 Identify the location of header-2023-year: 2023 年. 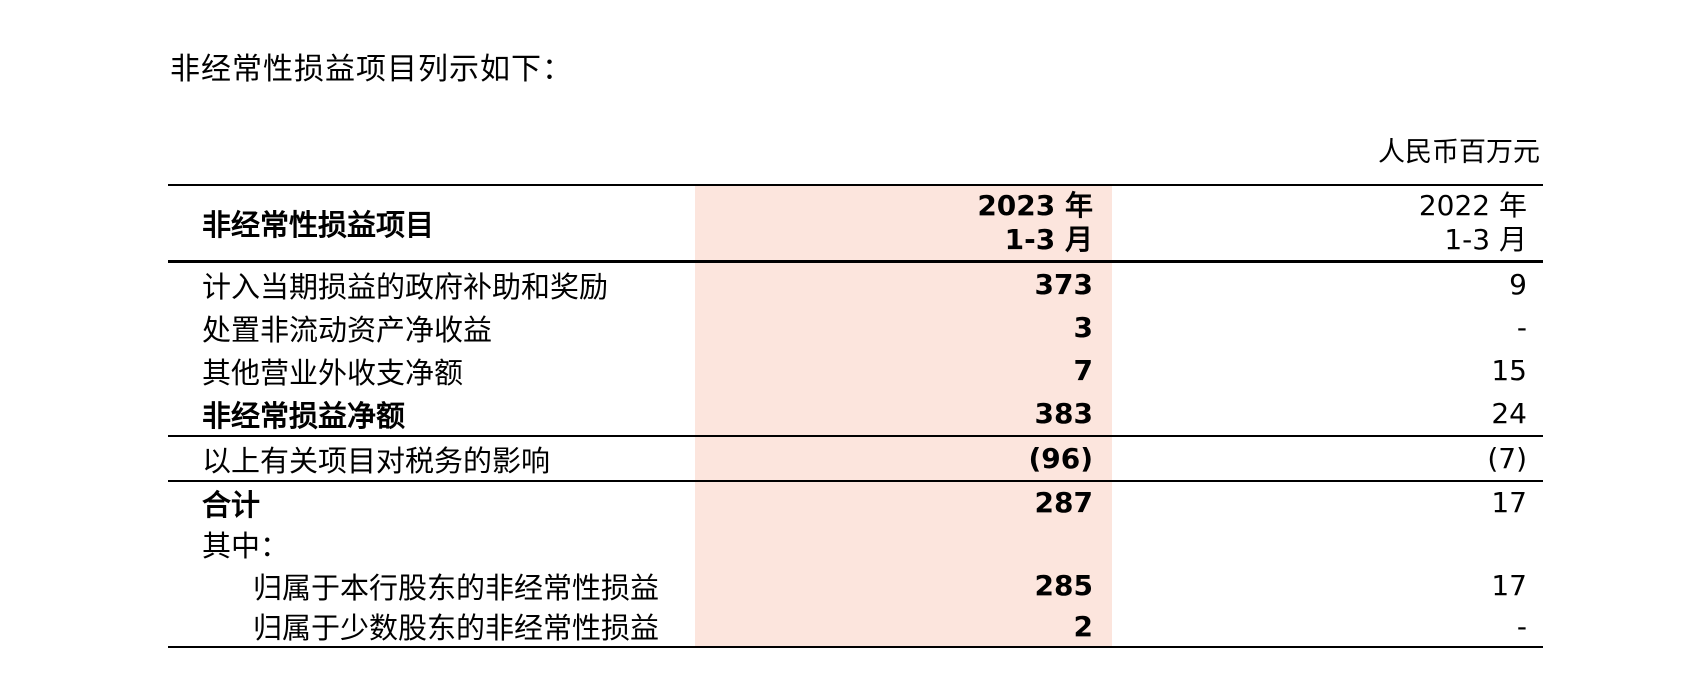
(1035, 205).